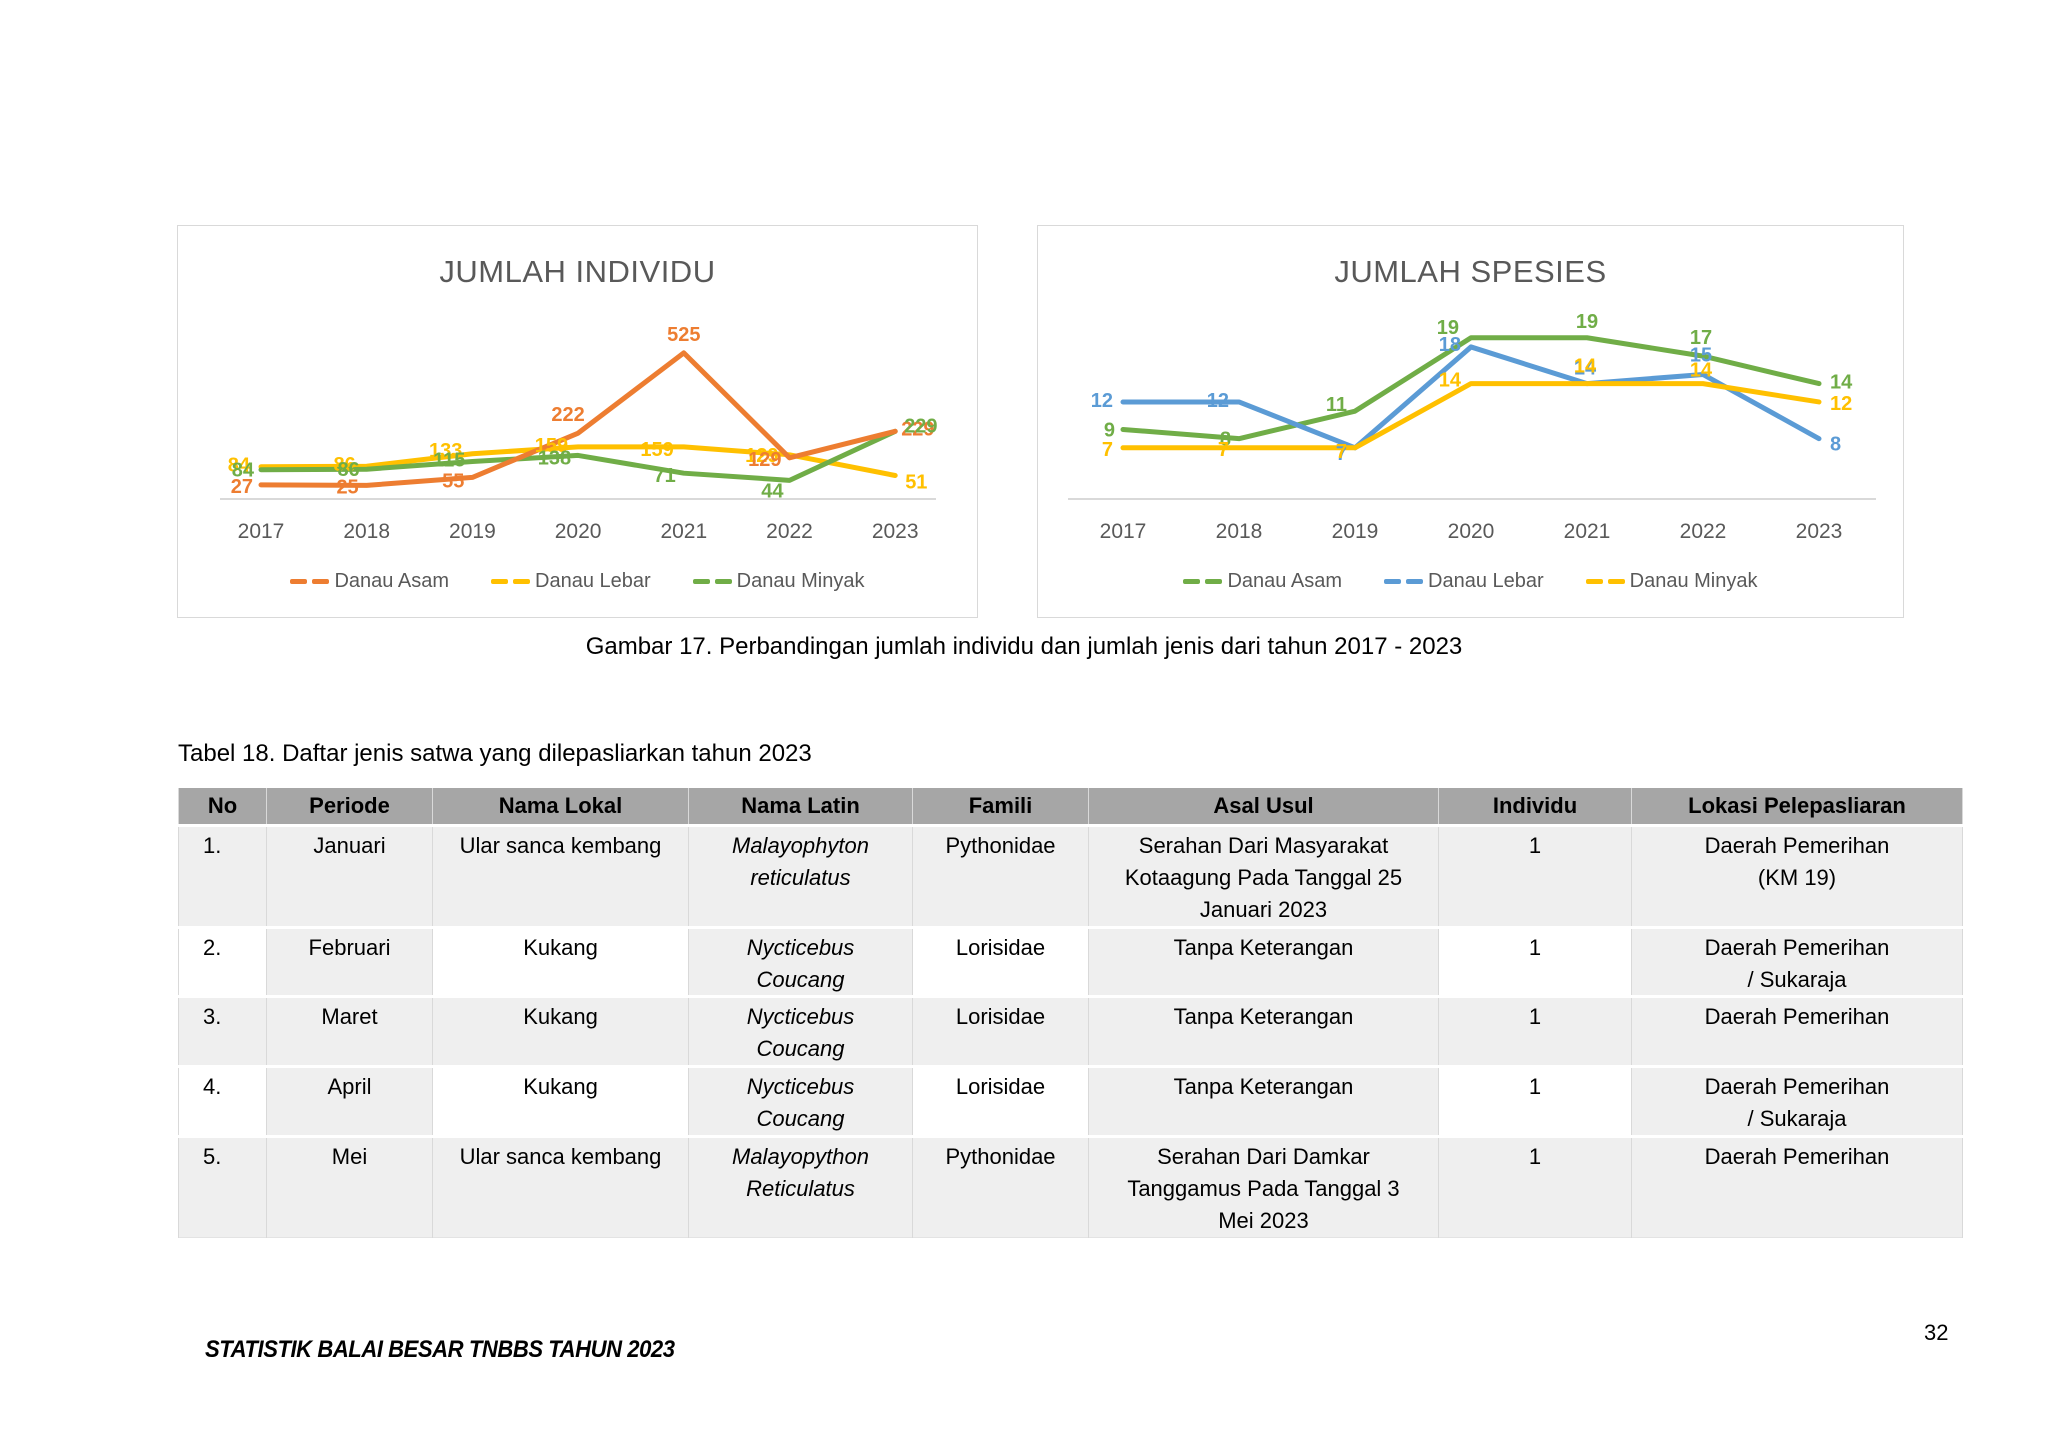  Describe the element at coordinates (222, 876) in the screenshot. I see `table-cell: 1.` at that location.